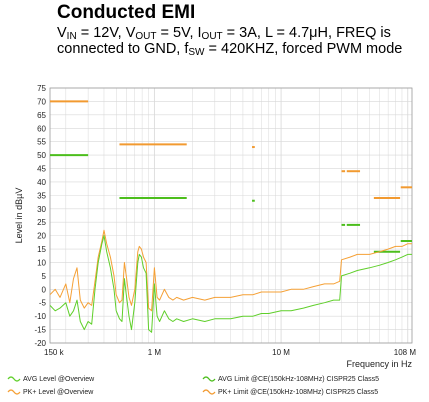 Image resolution: width=429 pixels, height=402 pixels. Describe the element at coordinates (405, 352) in the screenshot. I see `x-tick-label: 108 M` at that location.